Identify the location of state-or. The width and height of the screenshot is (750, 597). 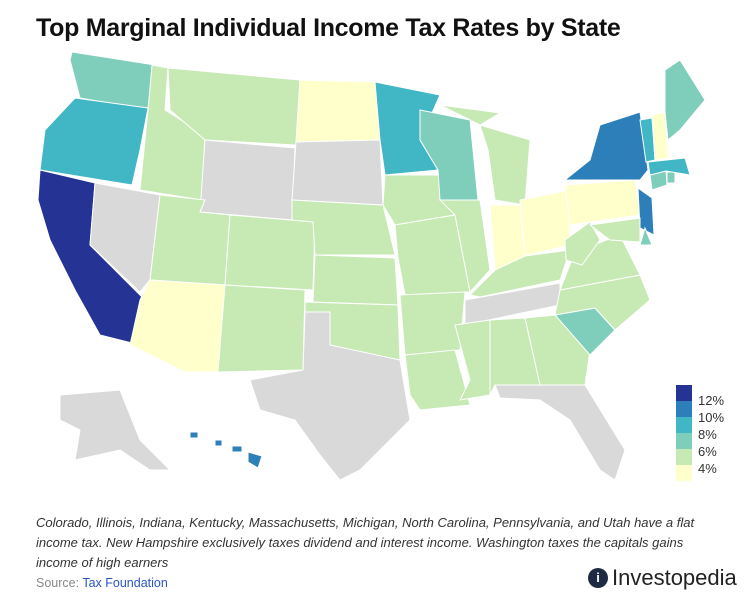
(94, 141).